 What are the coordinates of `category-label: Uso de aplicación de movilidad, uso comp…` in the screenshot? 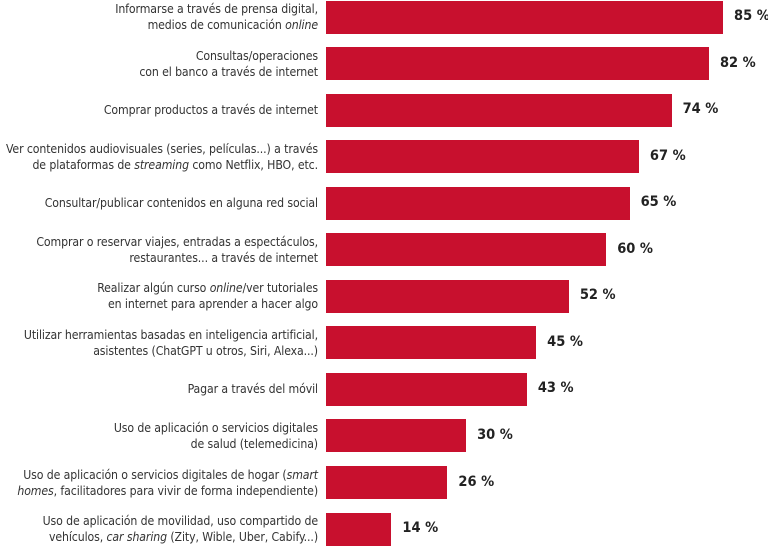 It's located at (180, 529).